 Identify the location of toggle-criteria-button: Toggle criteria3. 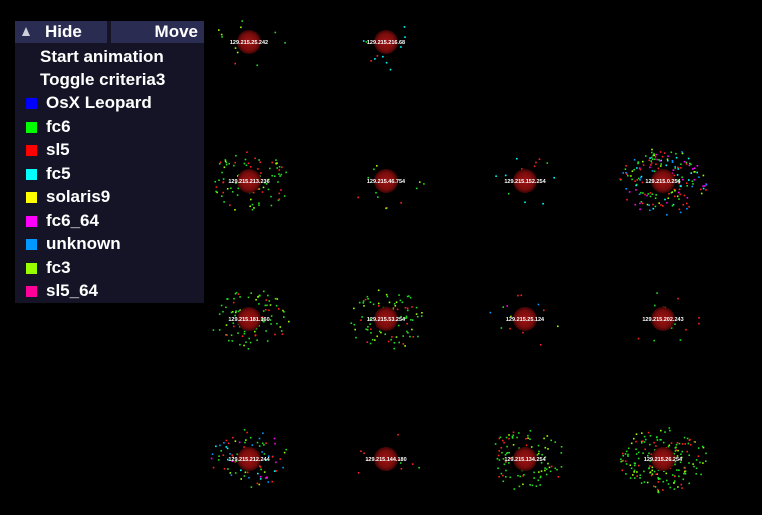
(103, 79).